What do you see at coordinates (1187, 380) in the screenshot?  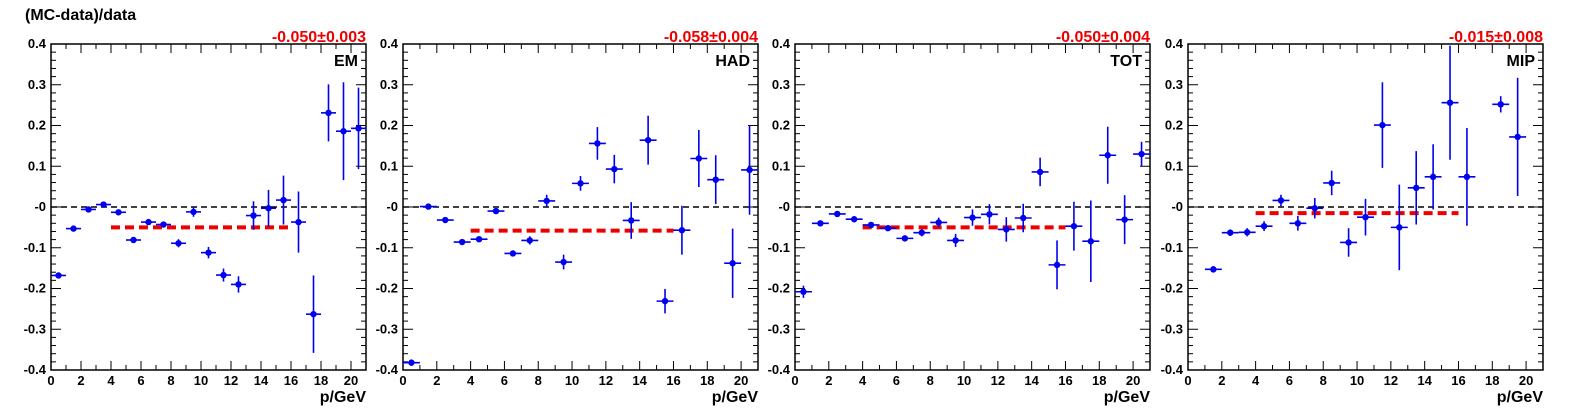 I see `x-tick-label: 0` at bounding box center [1187, 380].